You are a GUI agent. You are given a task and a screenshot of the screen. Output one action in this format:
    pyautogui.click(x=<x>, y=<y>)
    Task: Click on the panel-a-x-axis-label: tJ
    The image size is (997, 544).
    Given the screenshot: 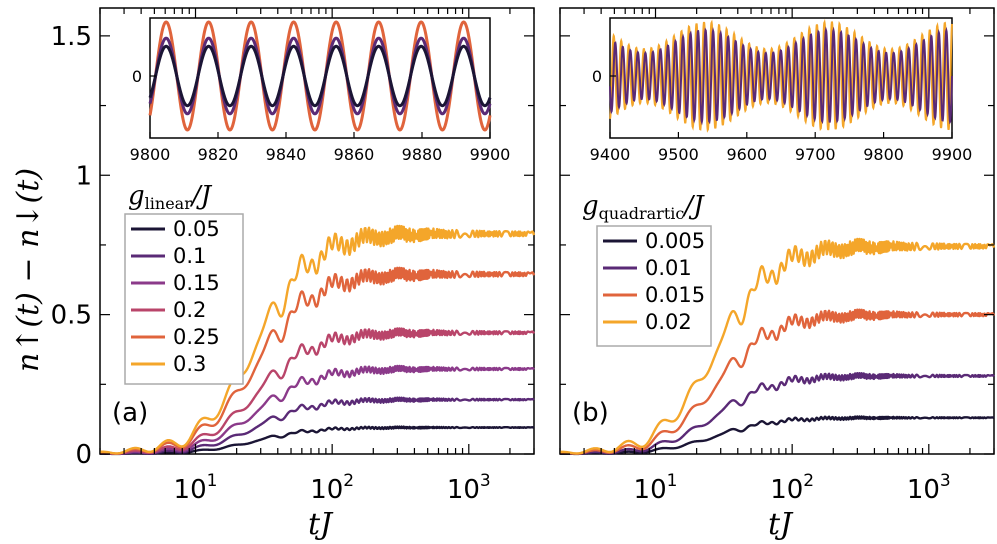 What is the action you would take?
    pyautogui.click(x=321, y=524)
    